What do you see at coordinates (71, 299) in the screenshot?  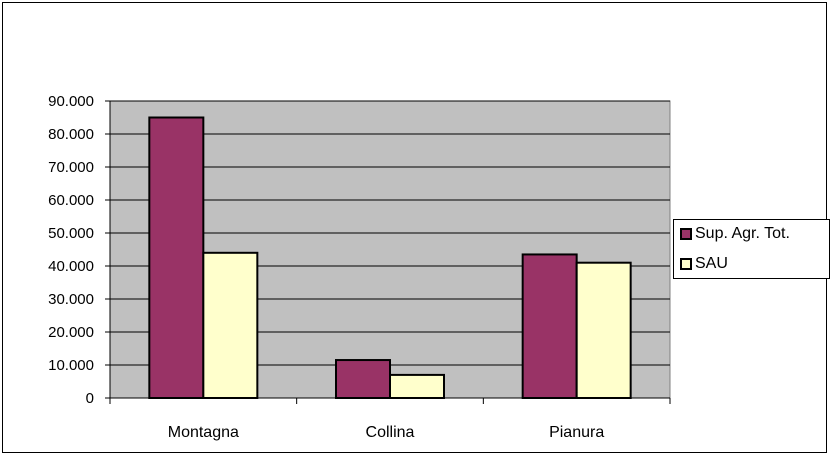 I see `y-tick-label: 30.000` at bounding box center [71, 299].